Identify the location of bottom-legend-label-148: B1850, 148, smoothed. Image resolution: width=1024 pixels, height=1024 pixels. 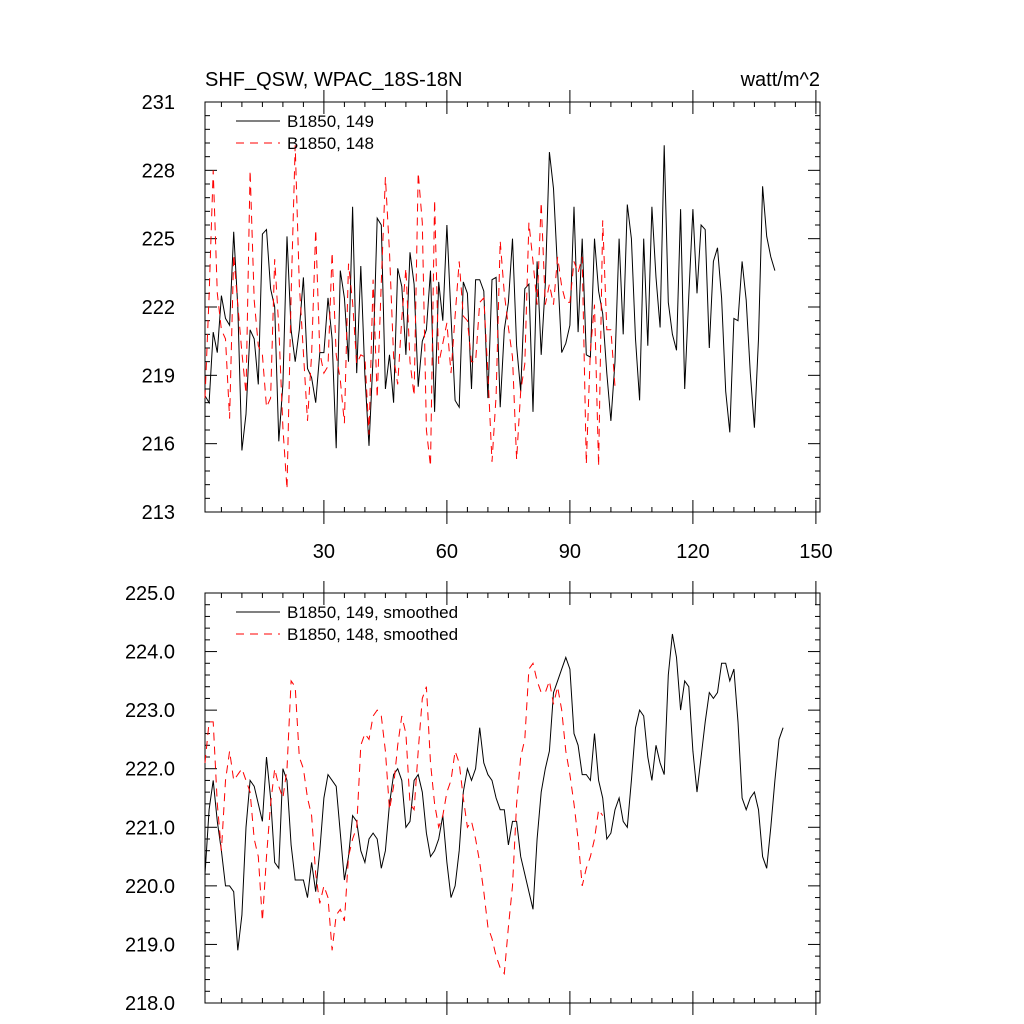
(372, 634).